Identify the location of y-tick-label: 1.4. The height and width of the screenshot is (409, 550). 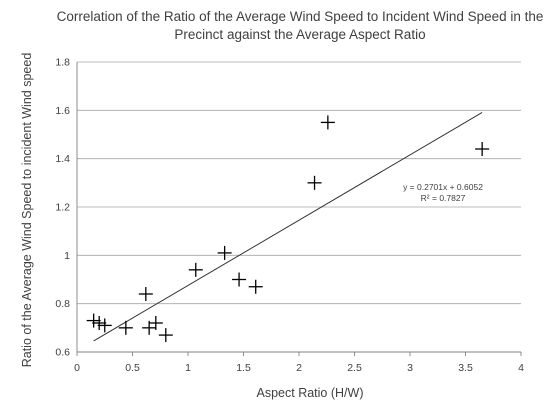
(62, 159).